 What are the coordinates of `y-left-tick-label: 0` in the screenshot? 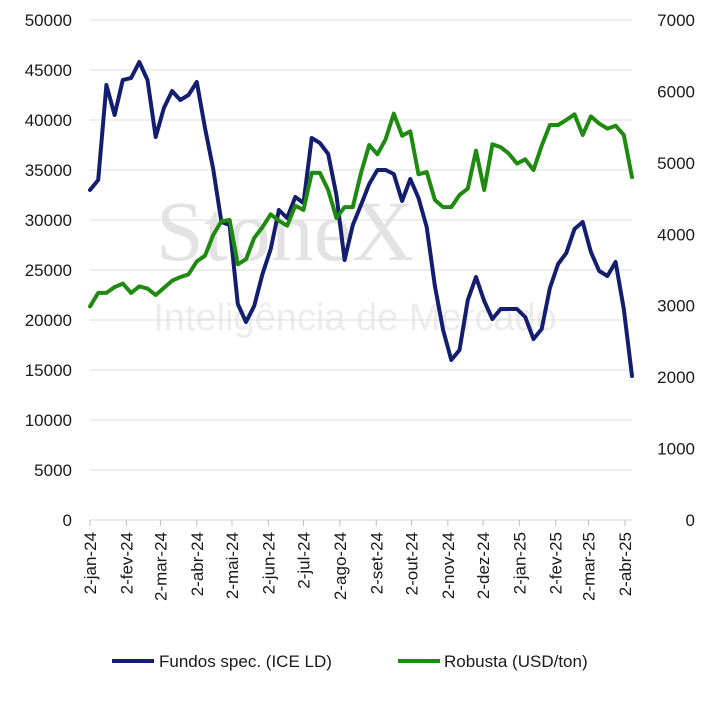 It's located at (67, 520).